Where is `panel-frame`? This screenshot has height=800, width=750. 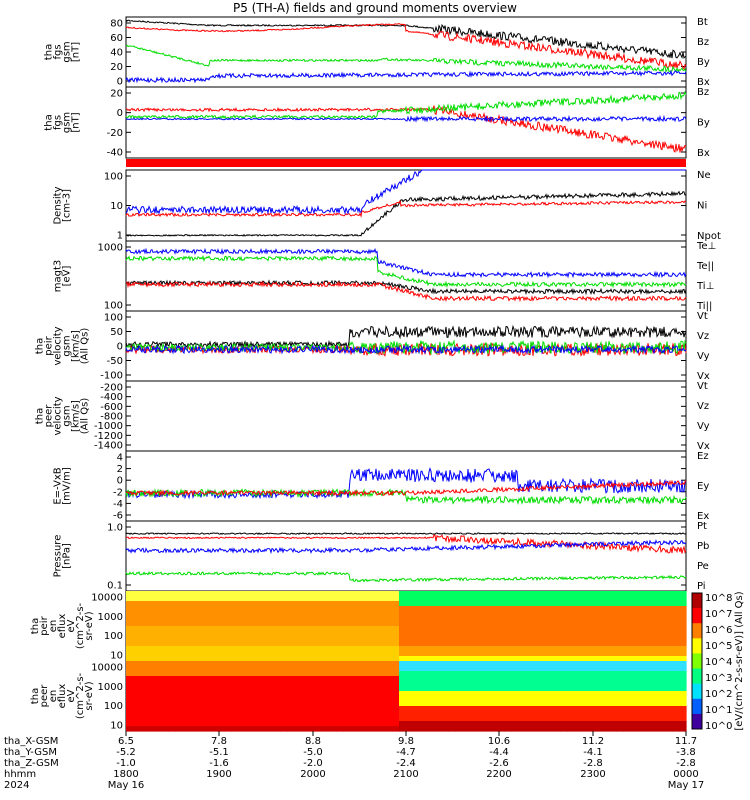
panel-frame is located at coordinates (406, 122).